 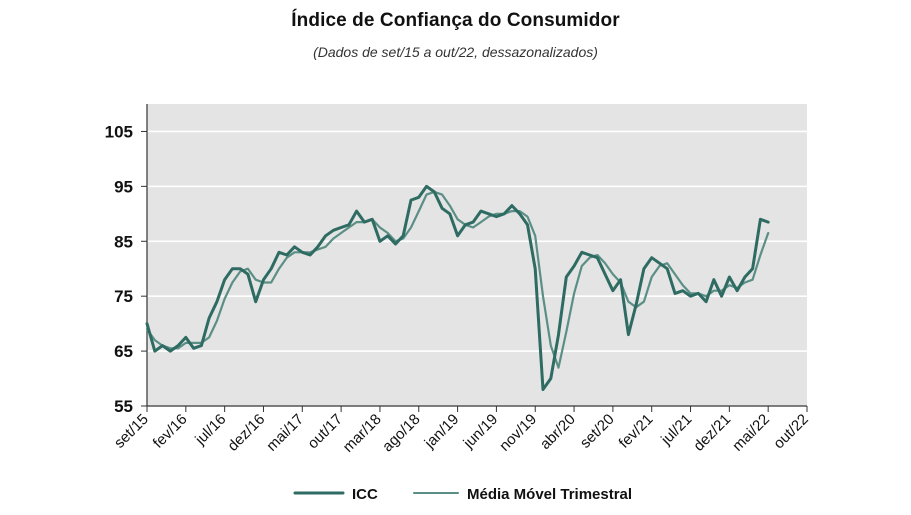 What do you see at coordinates (123, 241) in the screenshot?
I see `y-tick-label: 85` at bounding box center [123, 241].